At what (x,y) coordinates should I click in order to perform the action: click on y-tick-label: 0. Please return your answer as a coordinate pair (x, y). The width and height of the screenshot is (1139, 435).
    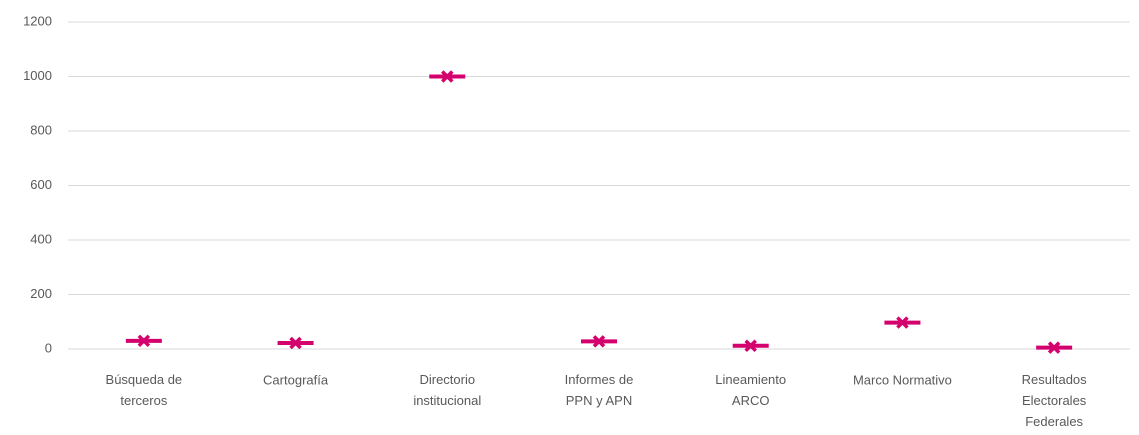
    Looking at the image, I should click on (48, 347).